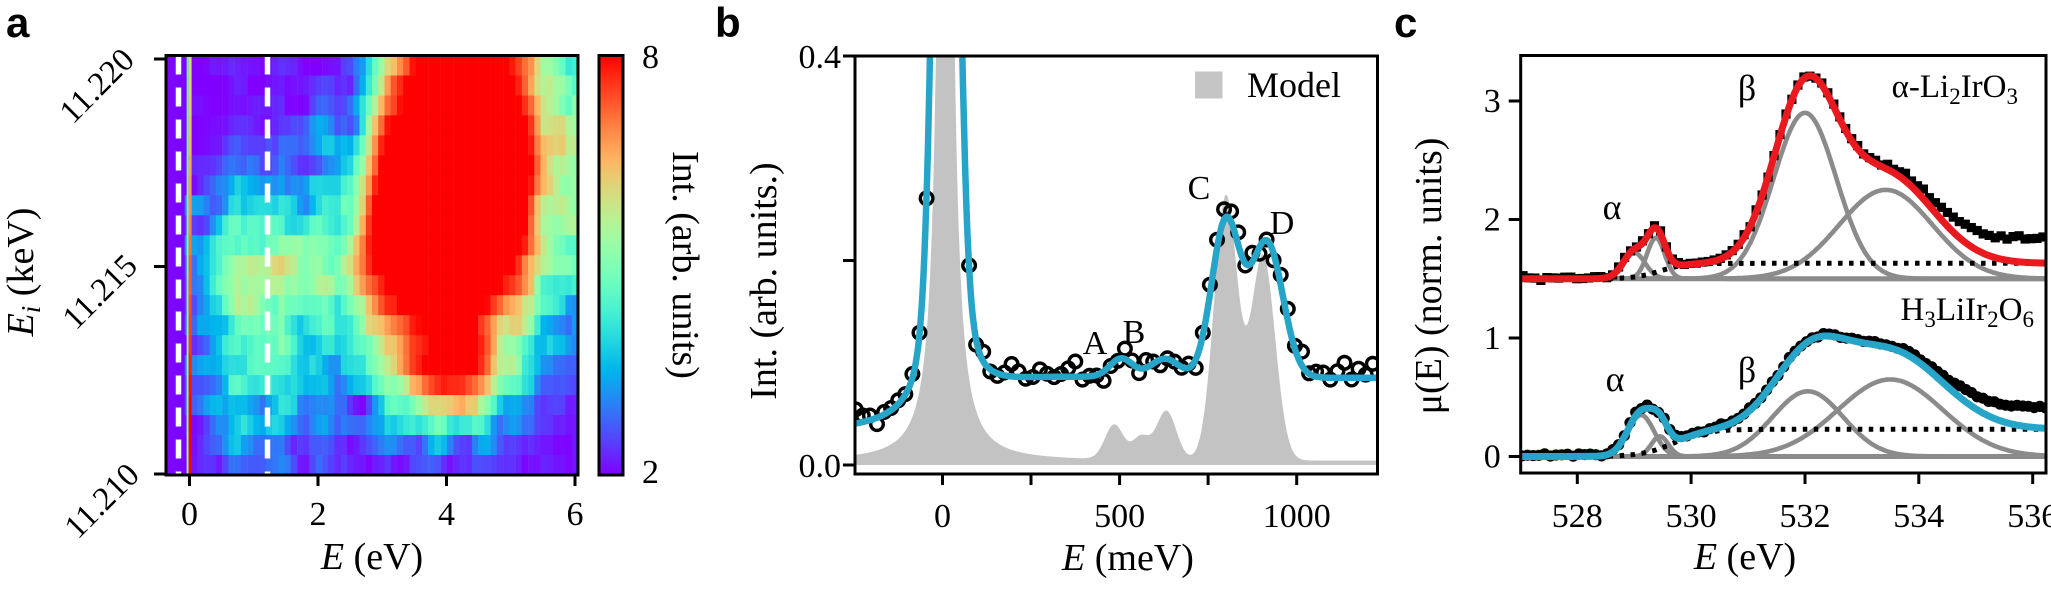 This screenshot has width=2051, height=594. I want to click on svg-text: Int. (arb. units.), so click(764, 280).